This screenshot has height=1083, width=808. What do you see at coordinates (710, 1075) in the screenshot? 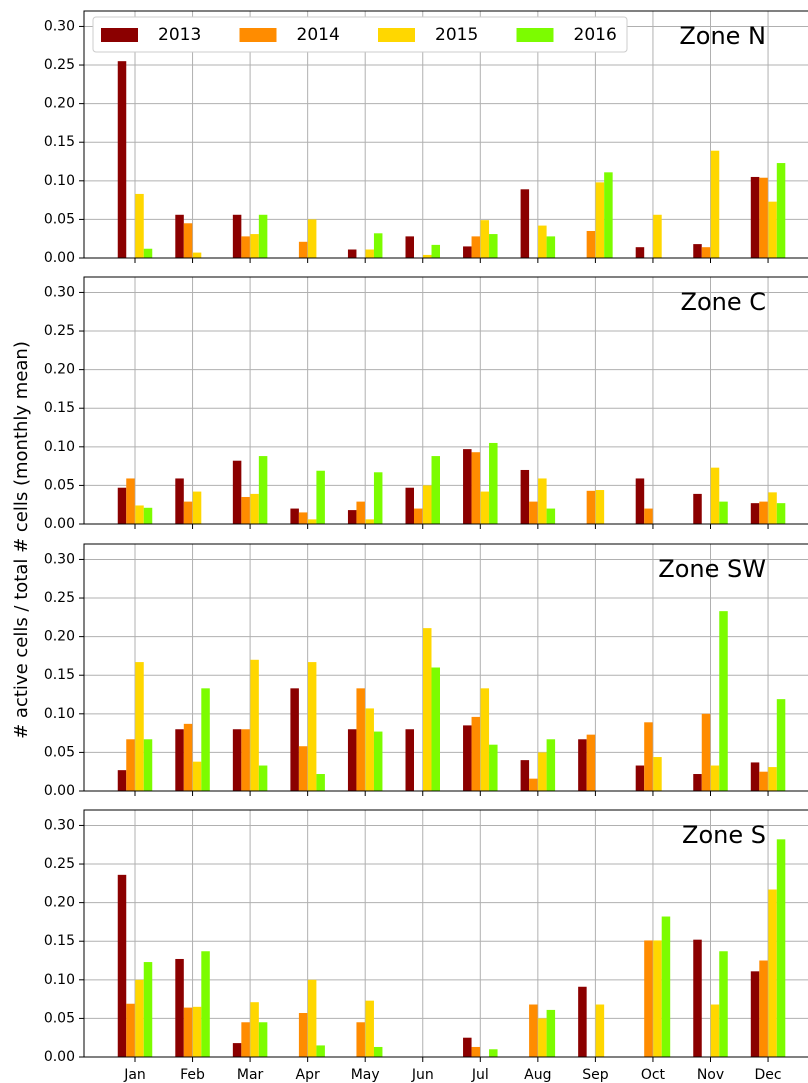
I see `x-tick-label: Nov` at bounding box center [710, 1075].